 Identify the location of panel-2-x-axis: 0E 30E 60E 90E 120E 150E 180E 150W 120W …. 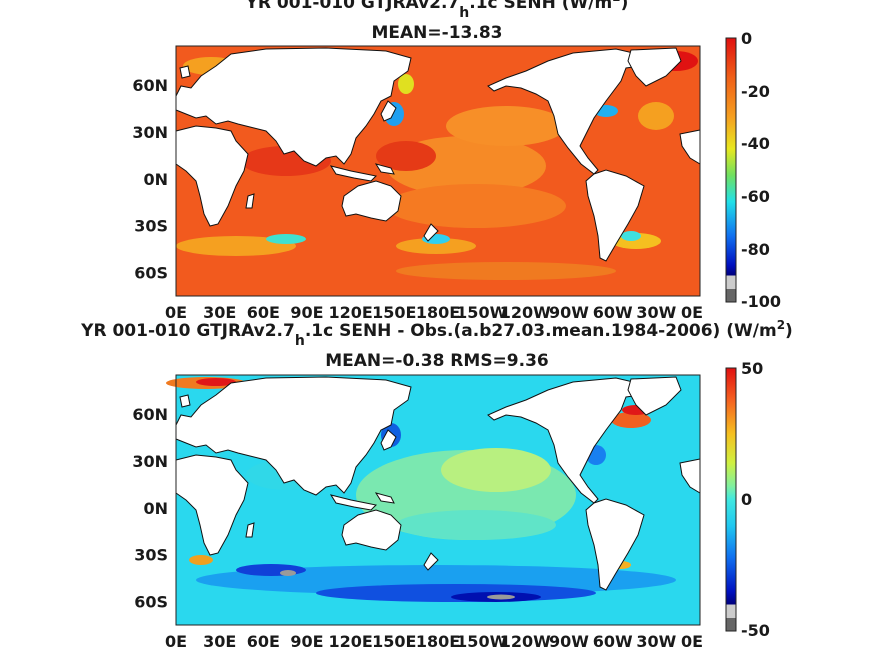
(434, 641).